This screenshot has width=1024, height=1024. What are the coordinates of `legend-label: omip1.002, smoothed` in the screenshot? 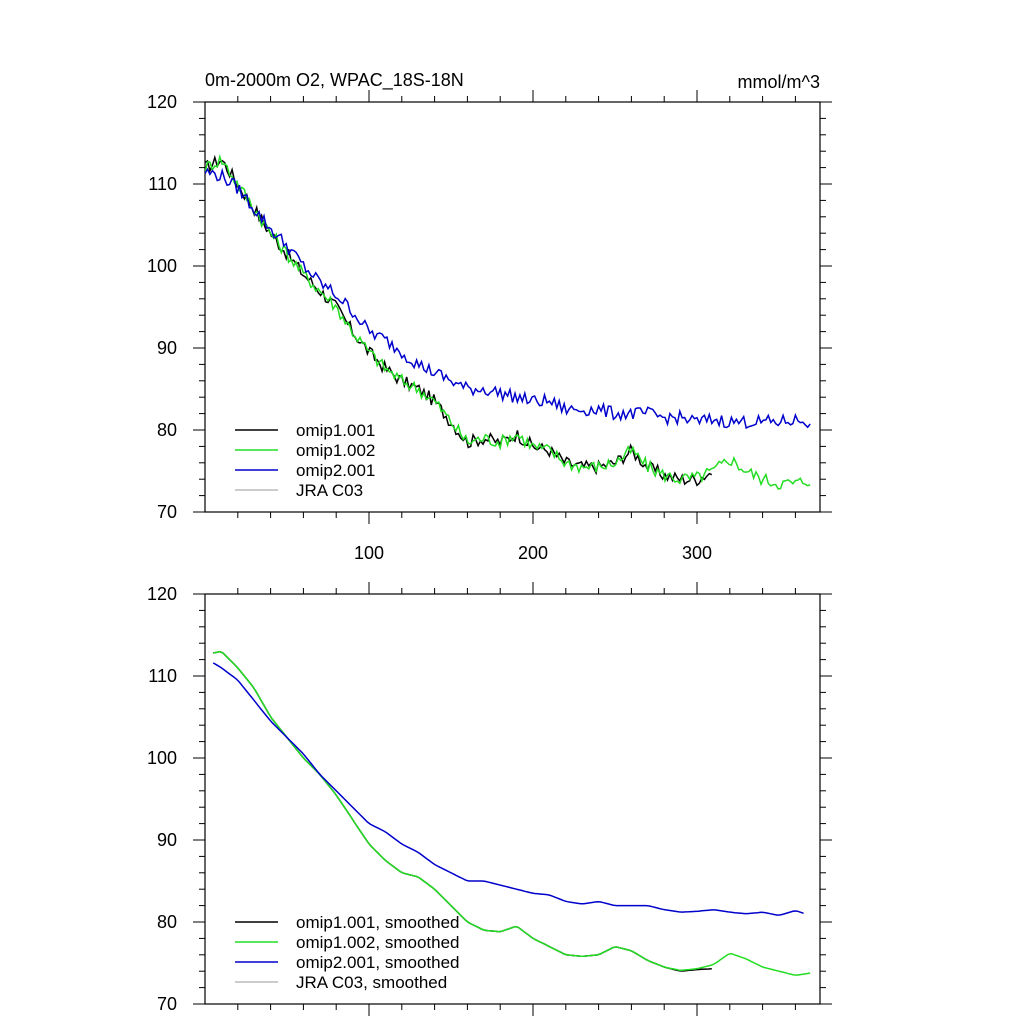 It's located at (378, 942).